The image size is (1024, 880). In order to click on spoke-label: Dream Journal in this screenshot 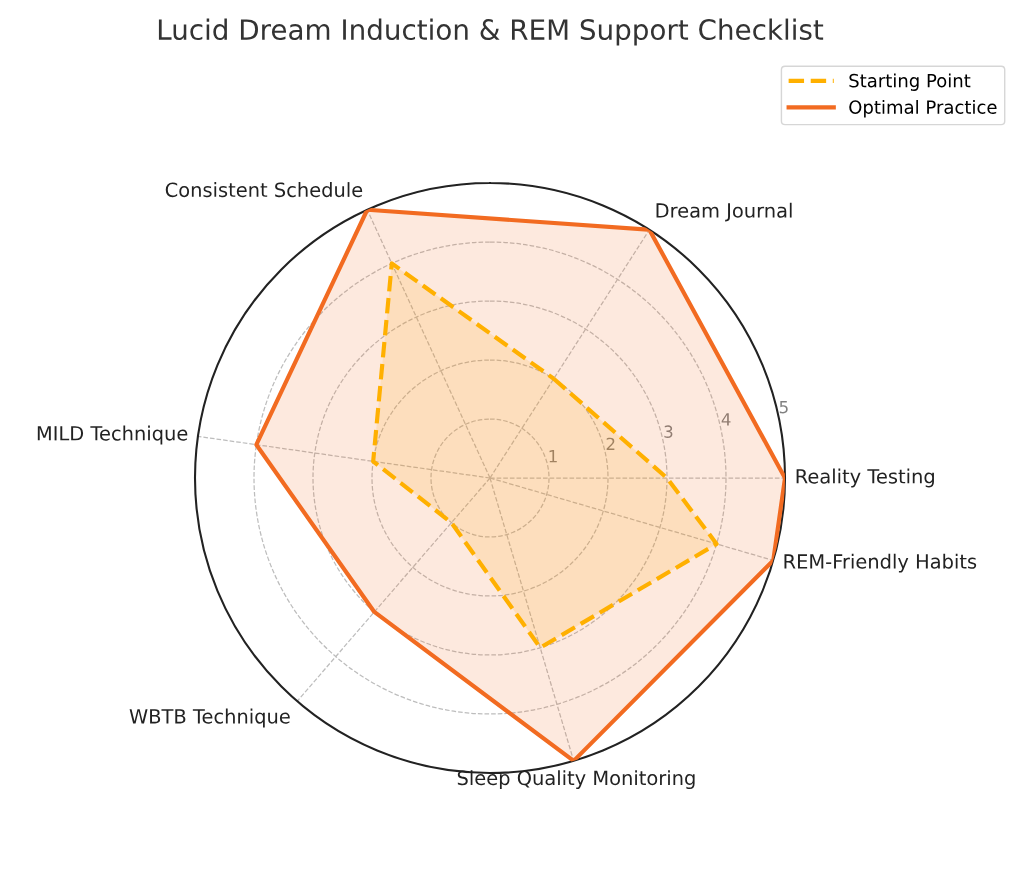, I will do `click(724, 212)`.